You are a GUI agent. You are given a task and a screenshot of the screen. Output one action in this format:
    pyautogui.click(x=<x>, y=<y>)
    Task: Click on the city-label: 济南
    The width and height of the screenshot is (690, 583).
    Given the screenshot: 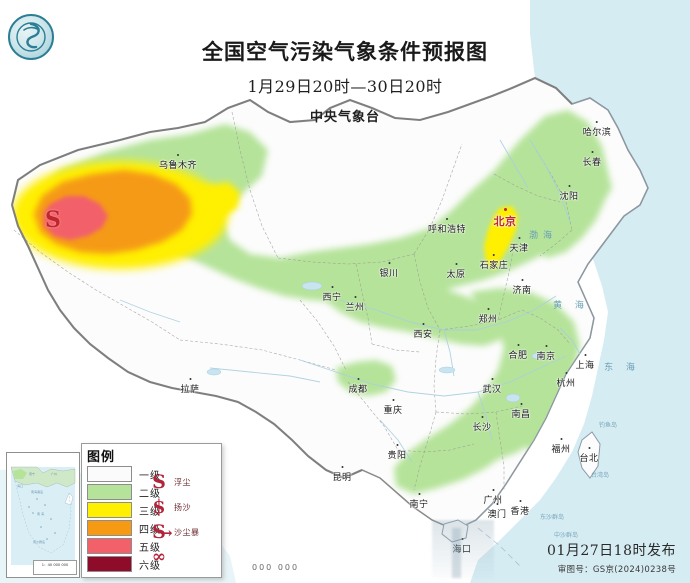 What is the action you would take?
    pyautogui.click(x=522, y=287)
    